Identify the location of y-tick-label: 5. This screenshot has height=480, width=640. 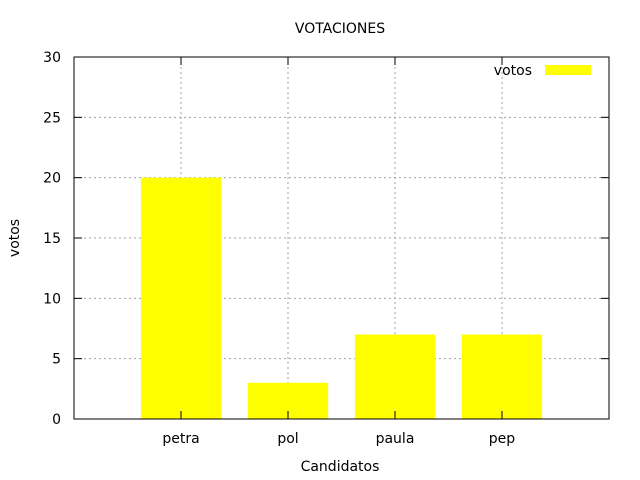
(56, 360).